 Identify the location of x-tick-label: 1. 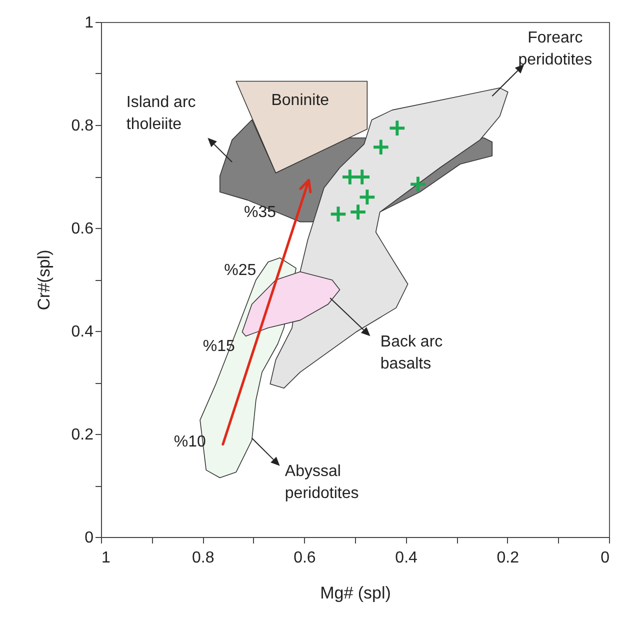
(106, 558).